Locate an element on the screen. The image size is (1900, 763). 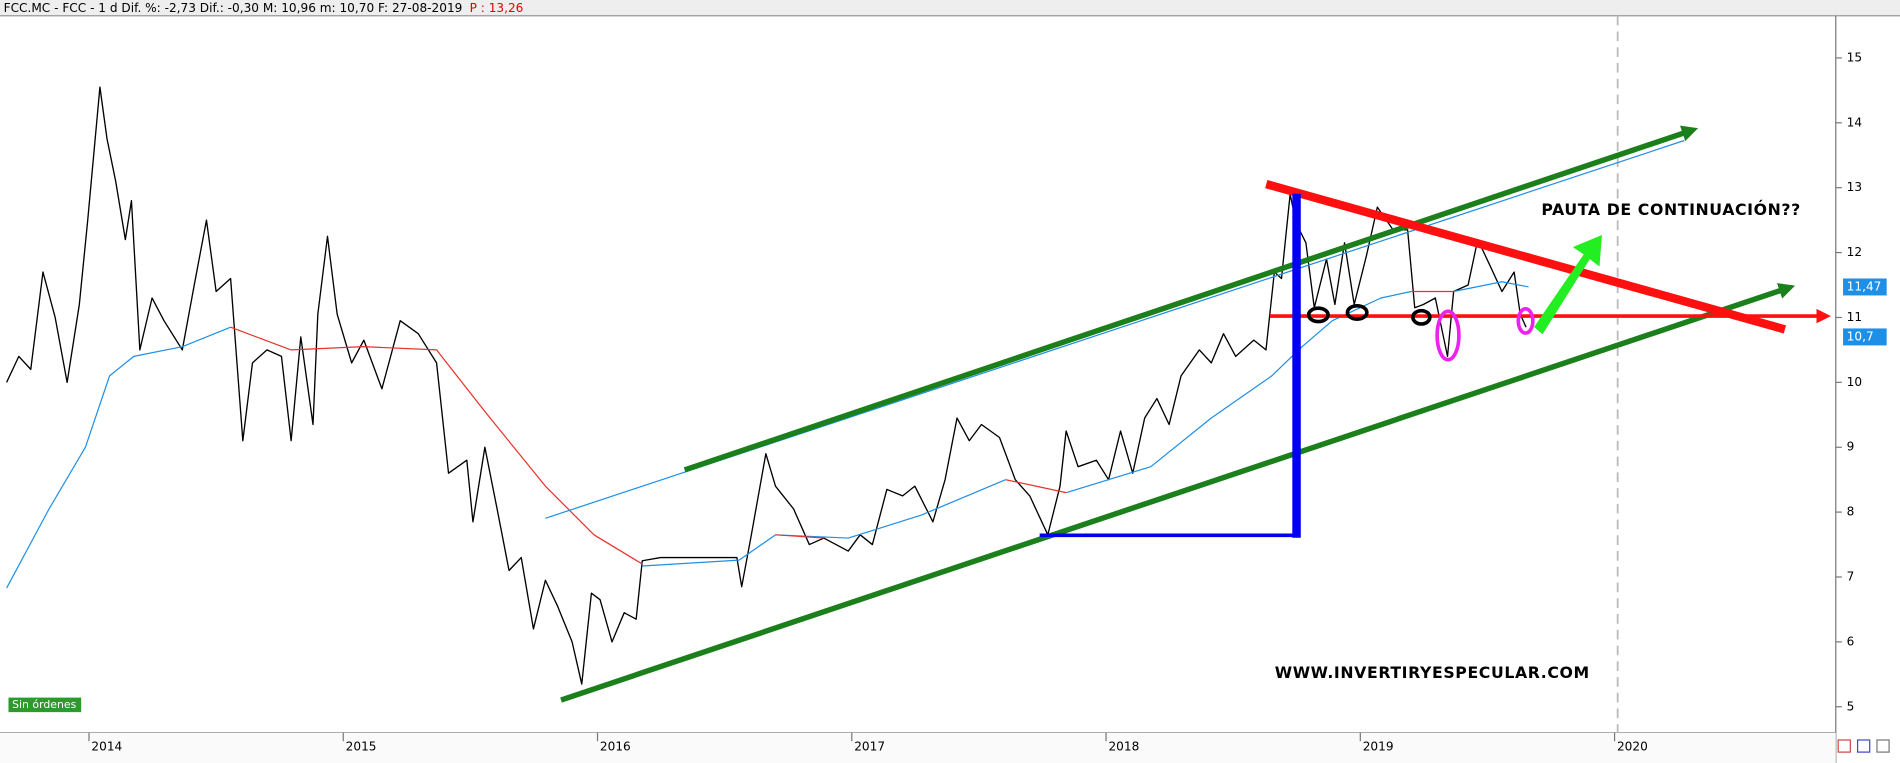
y-tick-label: 12 is located at coordinates (1854, 252).